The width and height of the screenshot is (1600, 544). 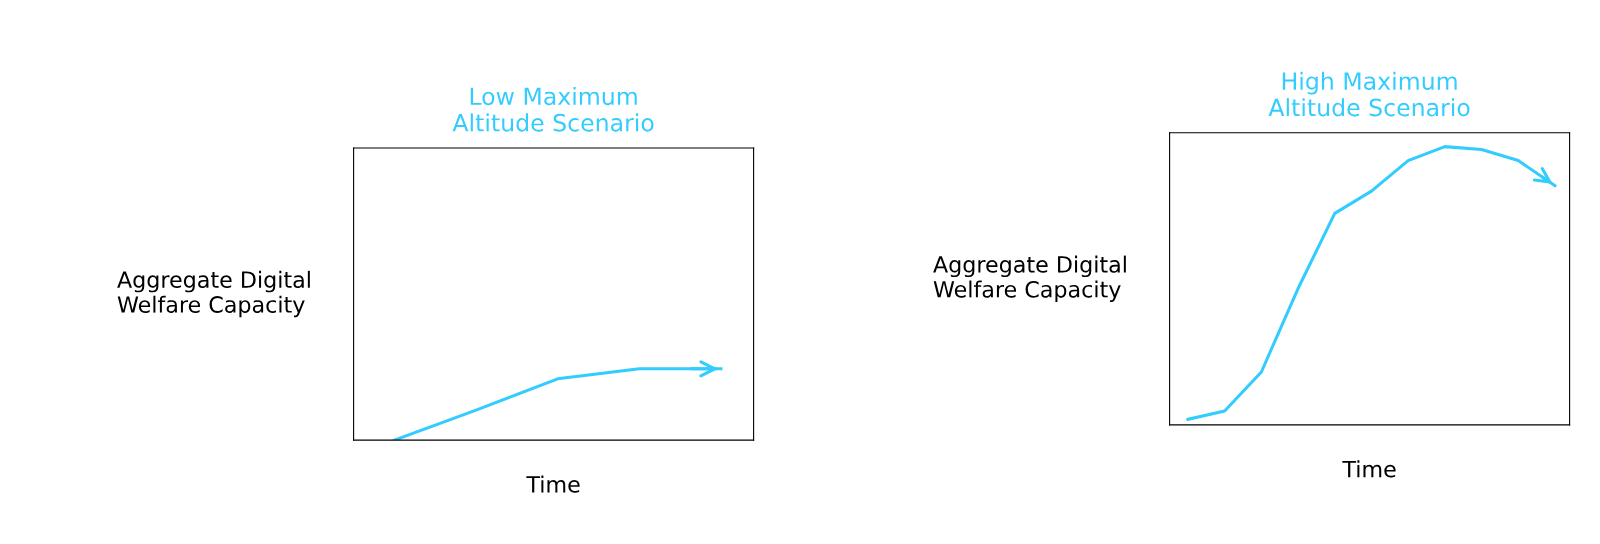 I want to click on chart-title: Low Maximum Altitude Scenario, so click(x=553, y=109).